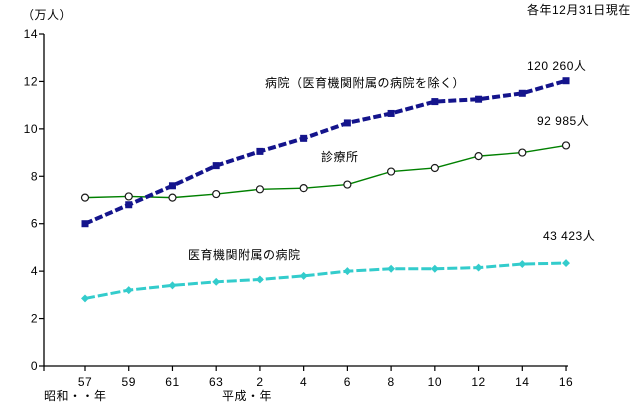 This screenshot has height=417, width=639. What do you see at coordinates (75, 396) in the screenshot?
I see `era-label-showa: 昭和・・年` at bounding box center [75, 396].